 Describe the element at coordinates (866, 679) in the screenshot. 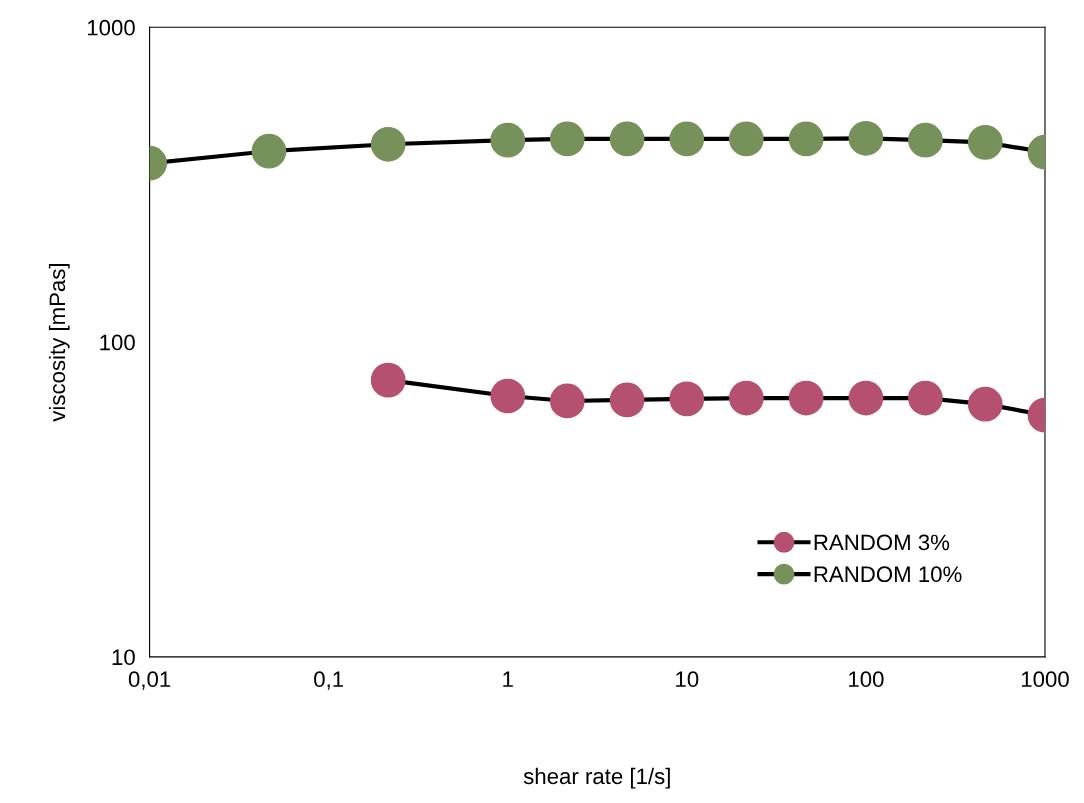

I see `x-tick-label: 100` at that location.